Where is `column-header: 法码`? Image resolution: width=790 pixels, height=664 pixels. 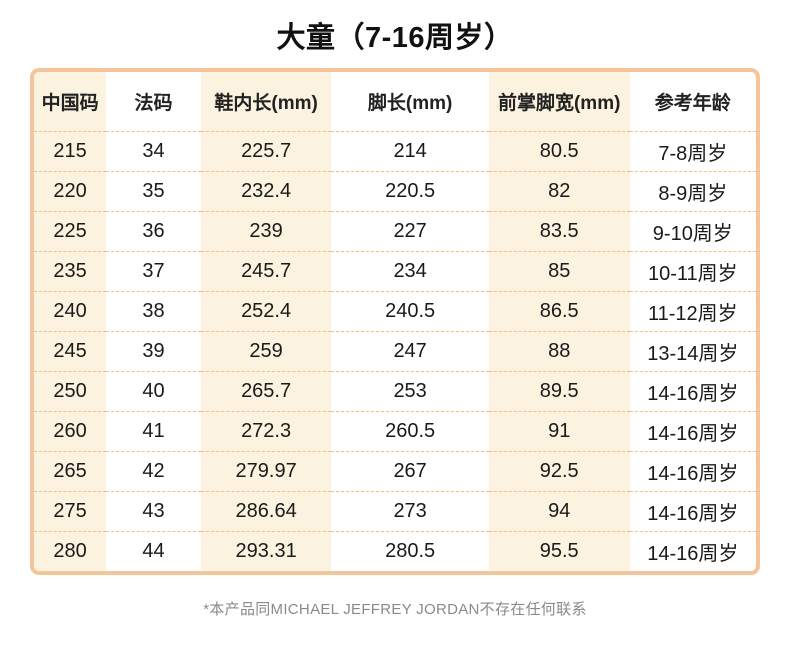
column-header: 法码 is located at coordinates (153, 103).